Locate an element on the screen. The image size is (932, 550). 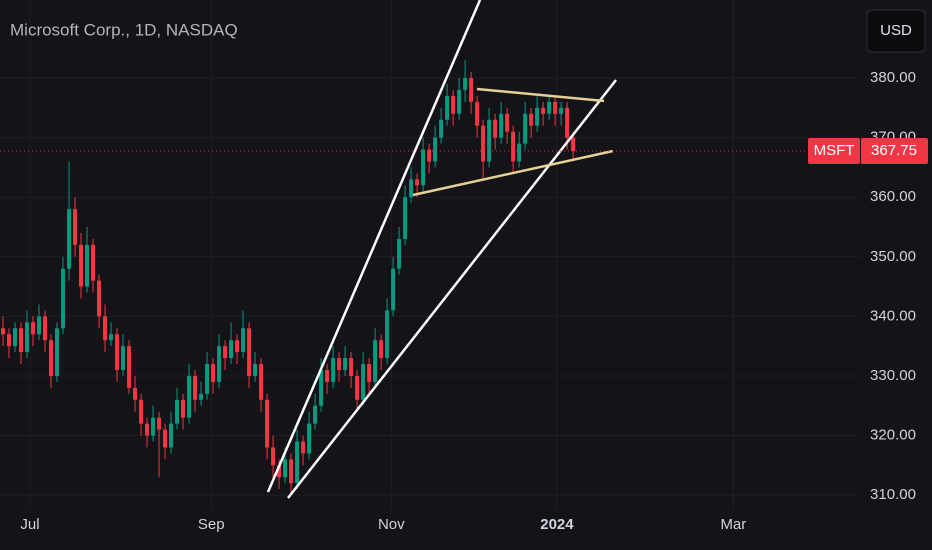
currency-label: USD is located at coordinates (896, 30).